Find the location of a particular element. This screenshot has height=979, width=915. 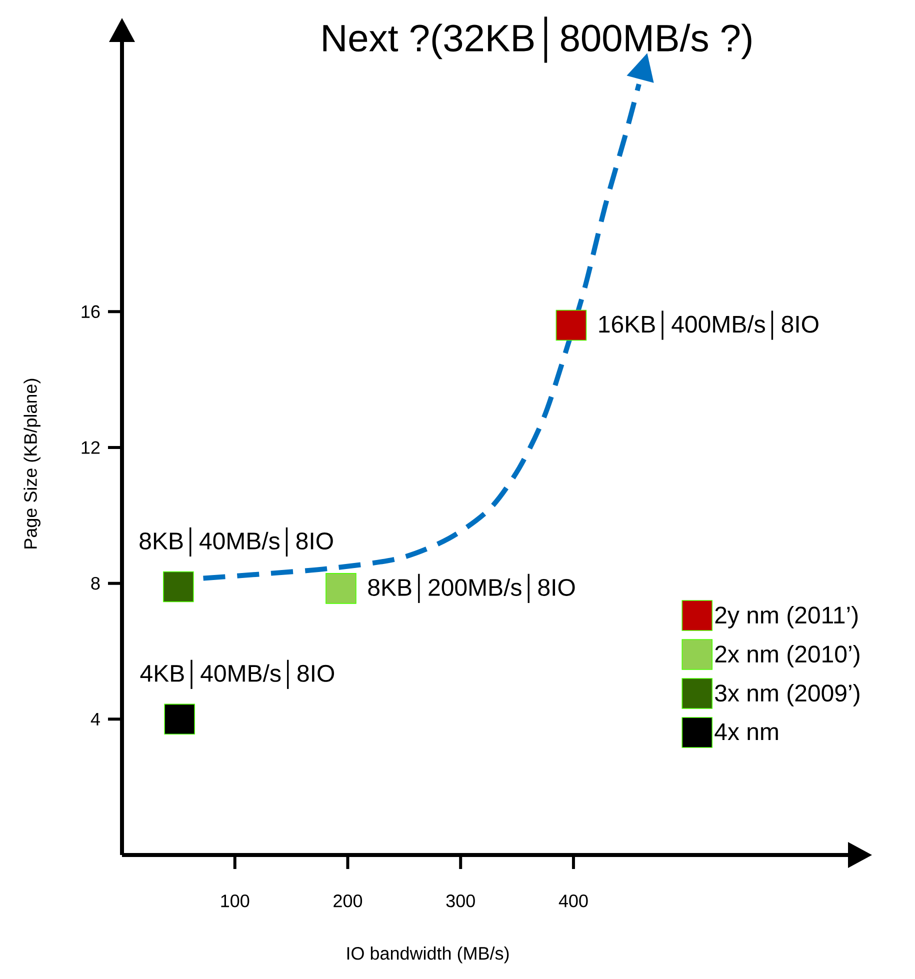

legend-label: 2y nm (2011’) is located at coordinates (786, 617).